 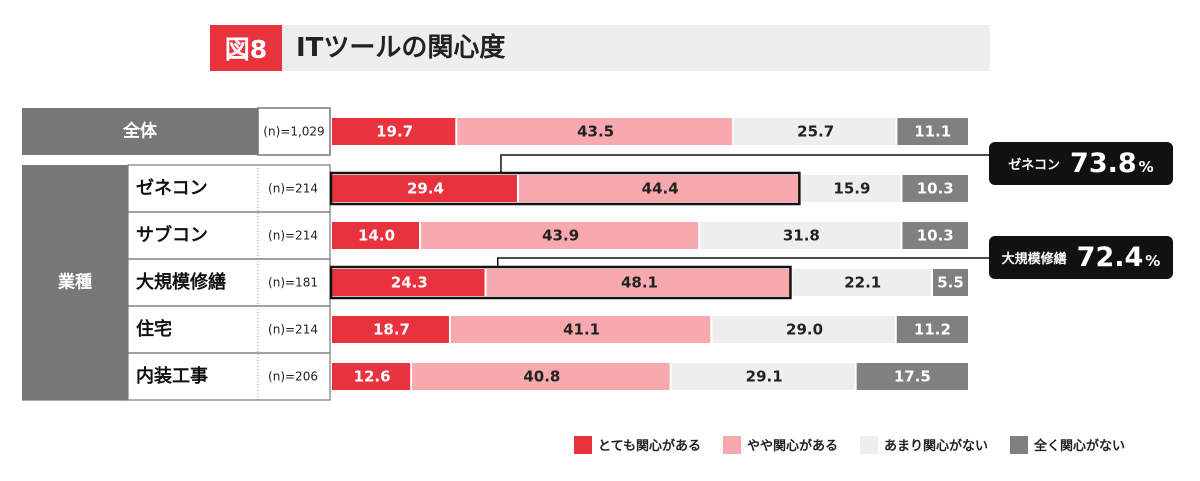 I want to click on overall-n-cell, so click(x=294, y=131).